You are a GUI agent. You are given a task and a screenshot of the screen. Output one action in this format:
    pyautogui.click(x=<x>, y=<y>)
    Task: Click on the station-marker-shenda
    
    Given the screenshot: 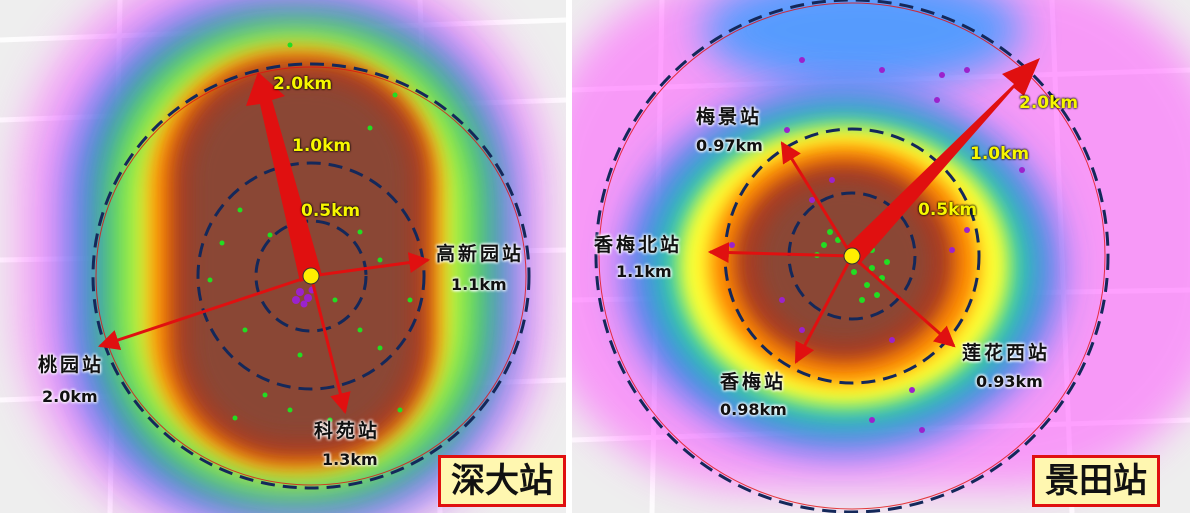 What is the action you would take?
    pyautogui.click(x=311, y=276)
    